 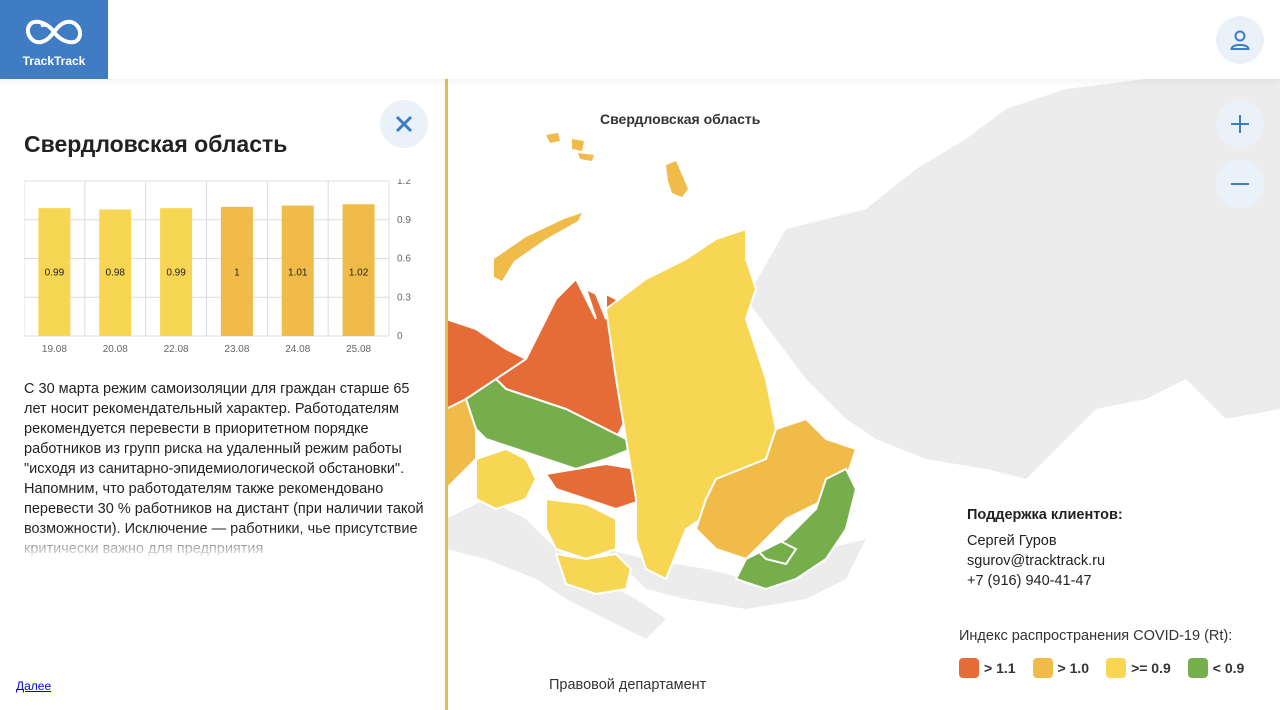 What do you see at coordinates (1073, 668) in the screenshot?
I see `legend-label-mid: > 1.0` at bounding box center [1073, 668].